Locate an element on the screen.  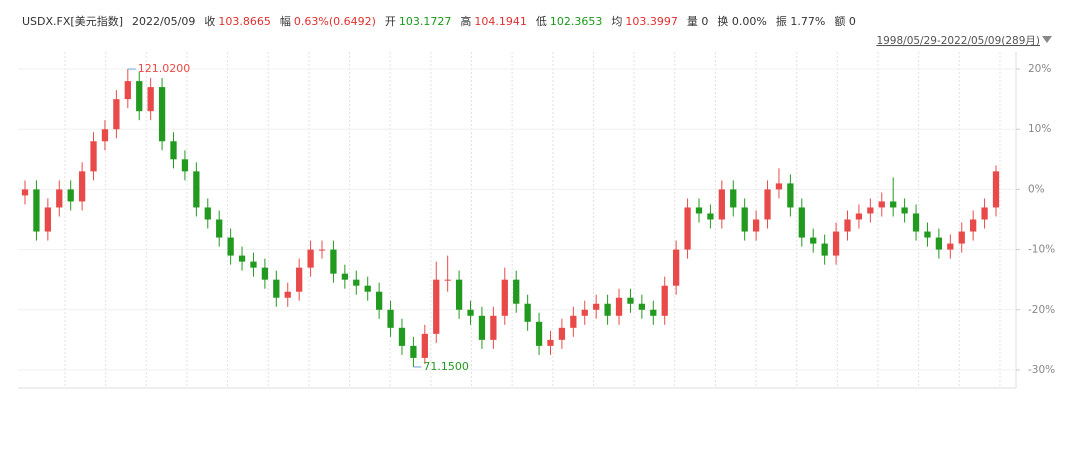
range-label: 1998/05/29-2022/05/09(289月) is located at coordinates (958, 41).